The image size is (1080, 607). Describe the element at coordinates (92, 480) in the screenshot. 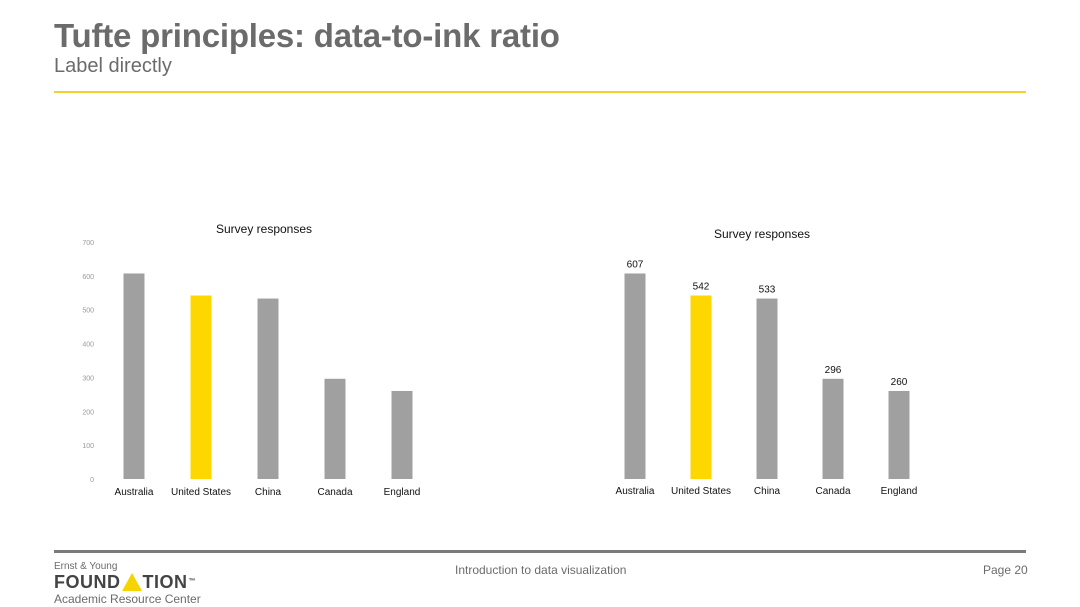

I see `y-tick-label: 0` at that location.